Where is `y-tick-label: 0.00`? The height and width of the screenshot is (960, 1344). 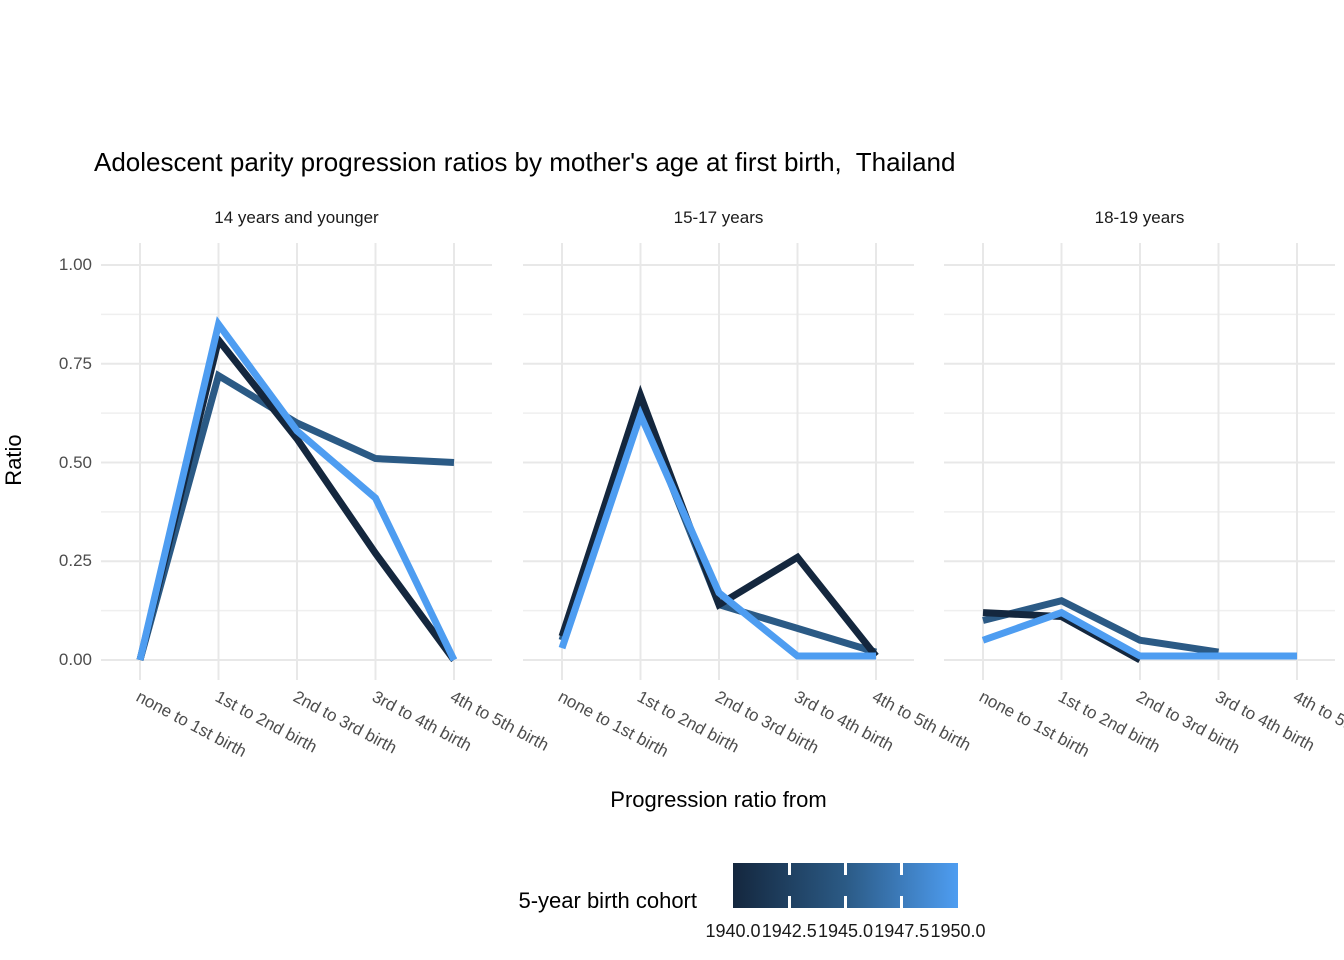 y-tick-label: 0.00 is located at coordinates (75, 659).